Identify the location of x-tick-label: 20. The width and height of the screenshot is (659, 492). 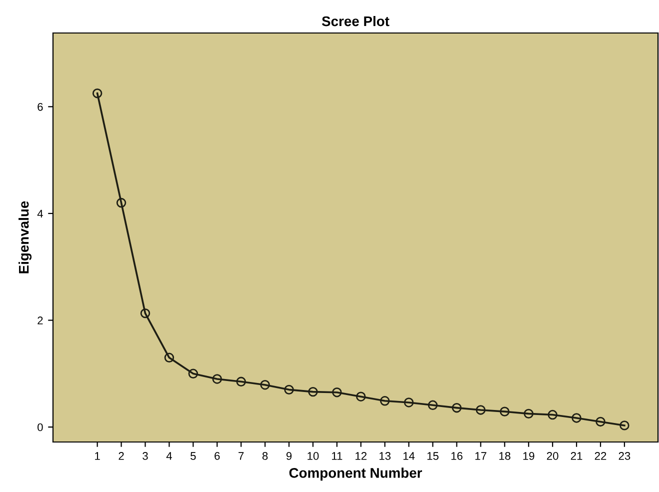
(552, 456).